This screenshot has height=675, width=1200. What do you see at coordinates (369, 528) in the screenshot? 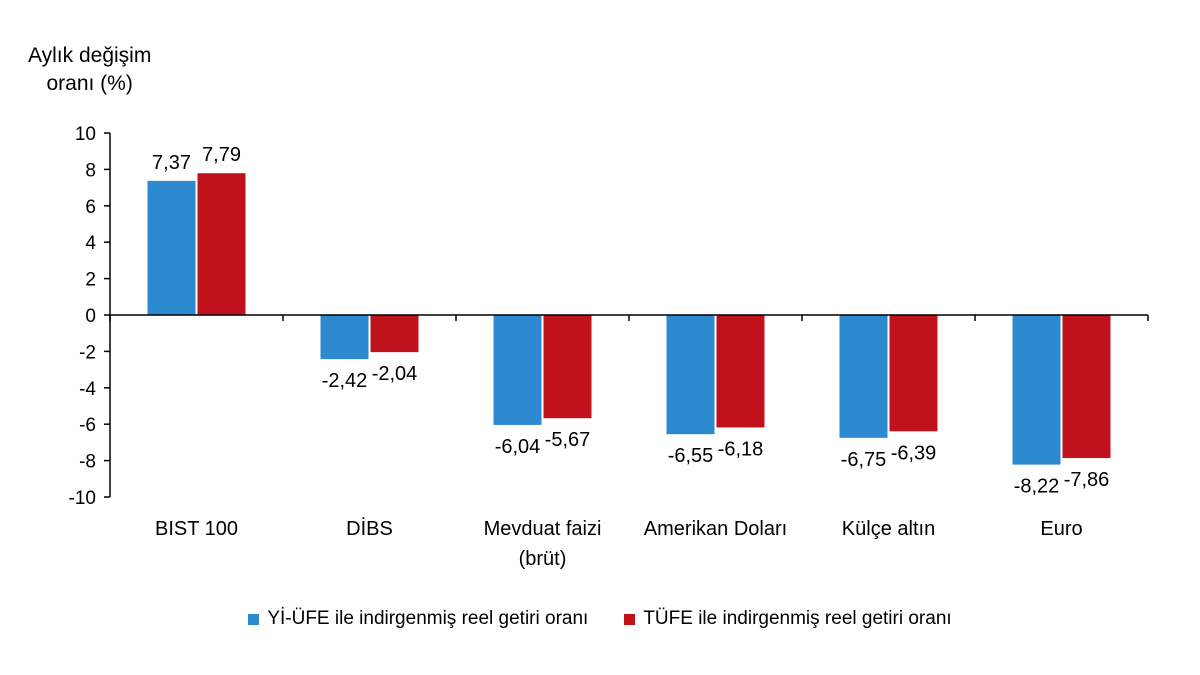
I see `category-label: DİBS` at bounding box center [369, 528].